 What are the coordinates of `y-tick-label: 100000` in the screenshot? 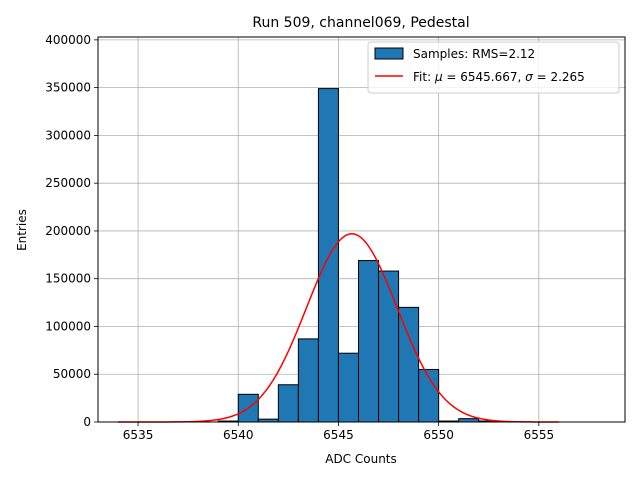 It's located at (68, 326).